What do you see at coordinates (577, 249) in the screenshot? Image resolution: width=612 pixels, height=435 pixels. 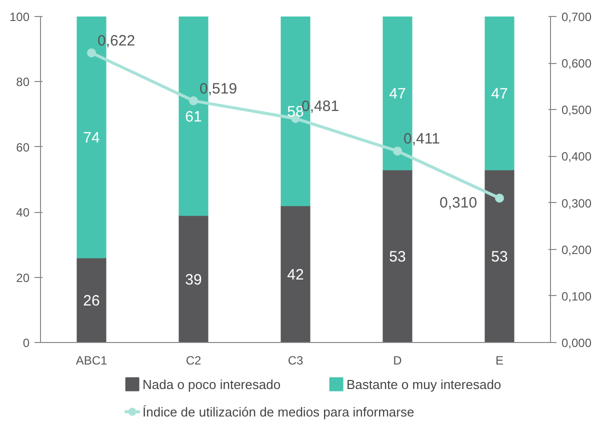 I see `y2-tick-label: 0,200` at bounding box center [577, 249].